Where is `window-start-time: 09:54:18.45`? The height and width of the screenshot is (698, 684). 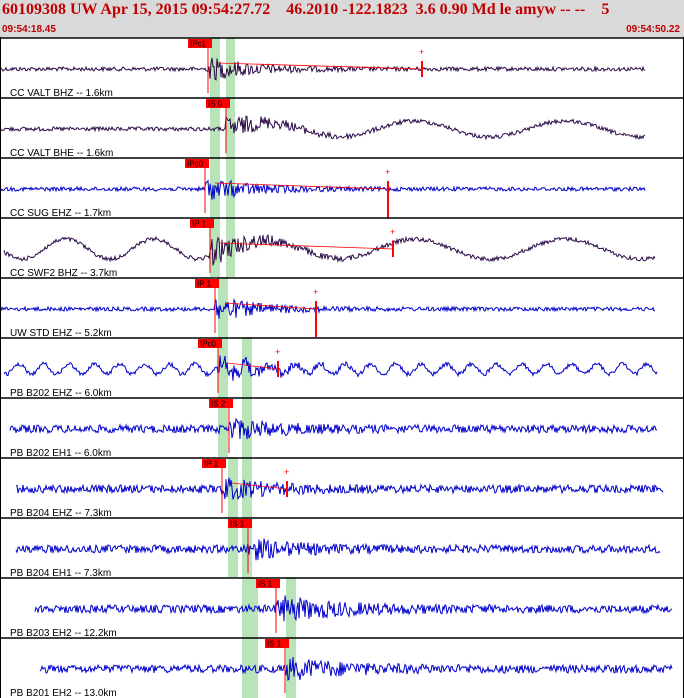 window-start-time: 09:54:18.45 is located at coordinates (29, 29).